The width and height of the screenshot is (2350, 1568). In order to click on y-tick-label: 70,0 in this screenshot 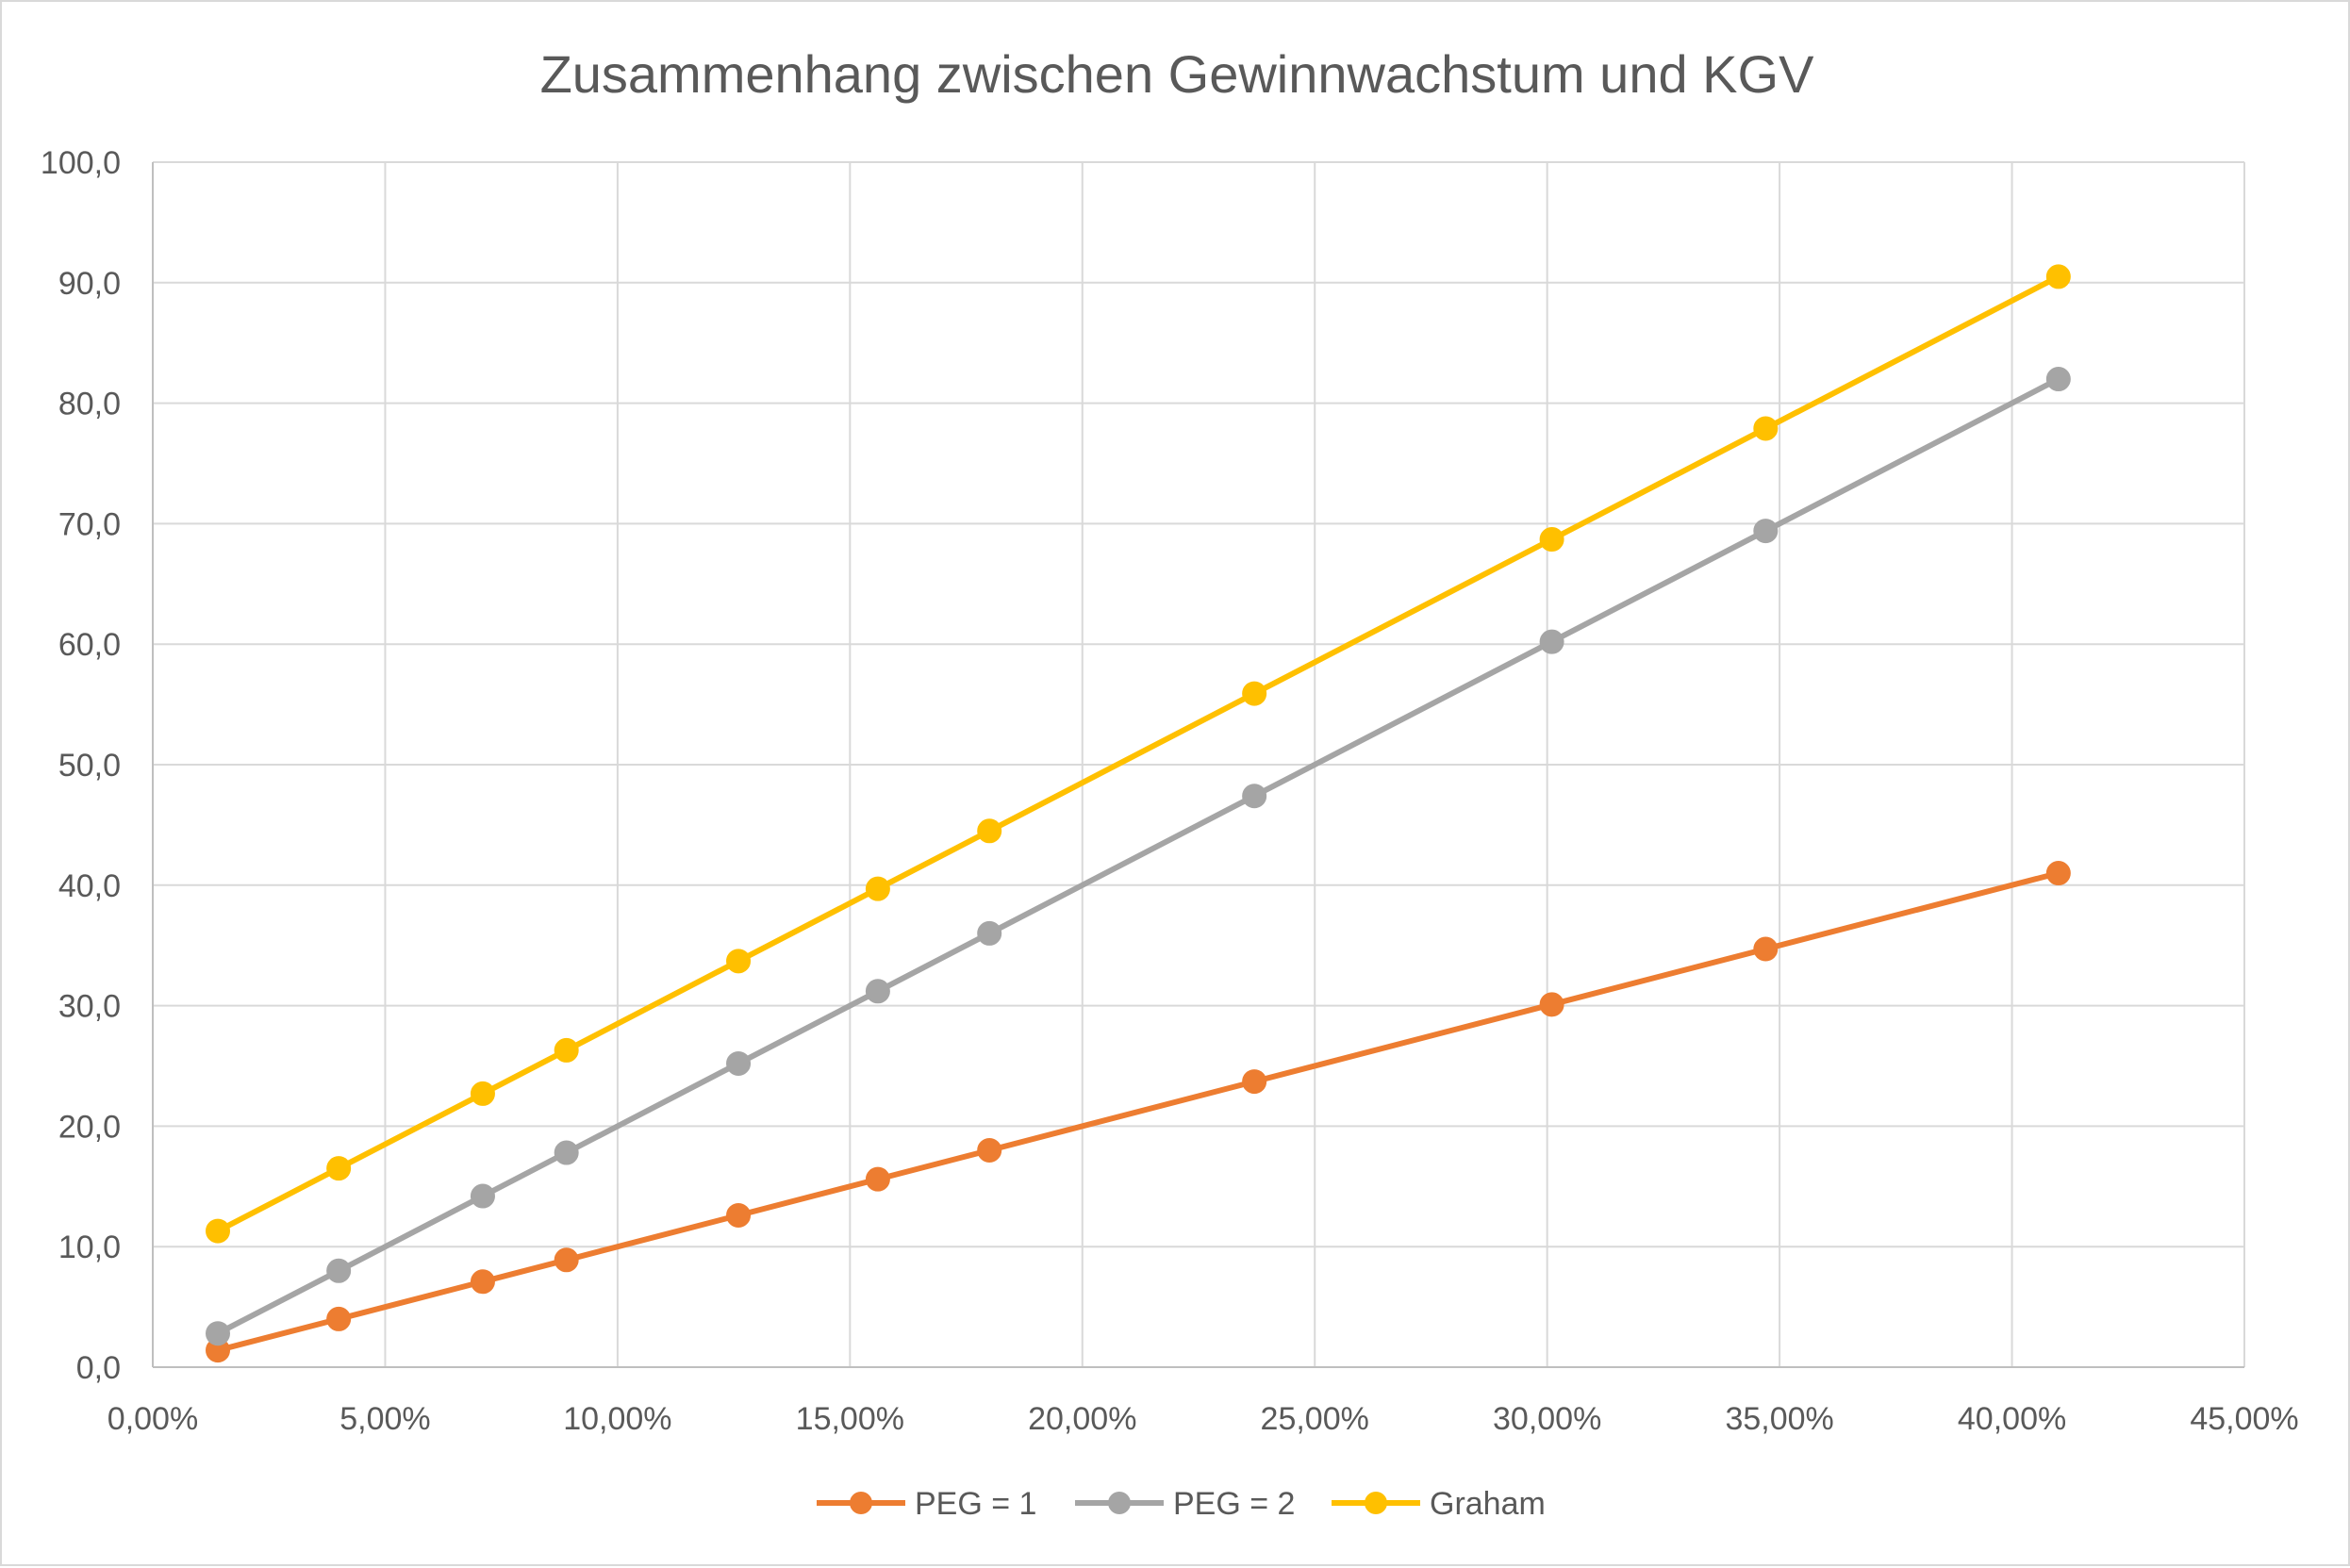, I will do `click(90, 524)`.